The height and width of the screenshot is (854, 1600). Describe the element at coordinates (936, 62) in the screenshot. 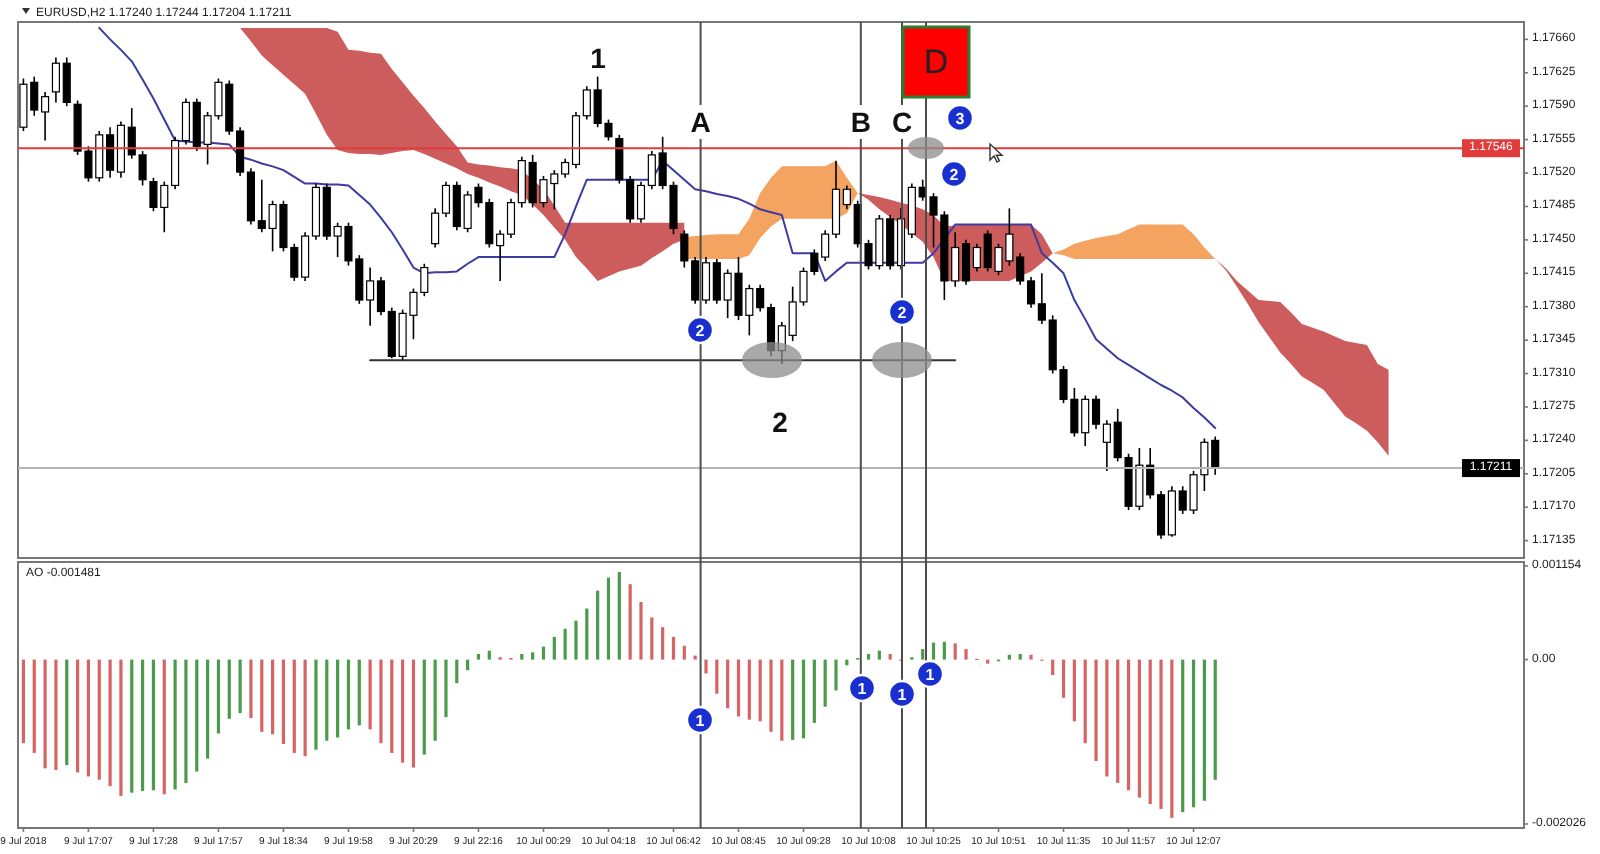

I see `annotation: D` at that location.